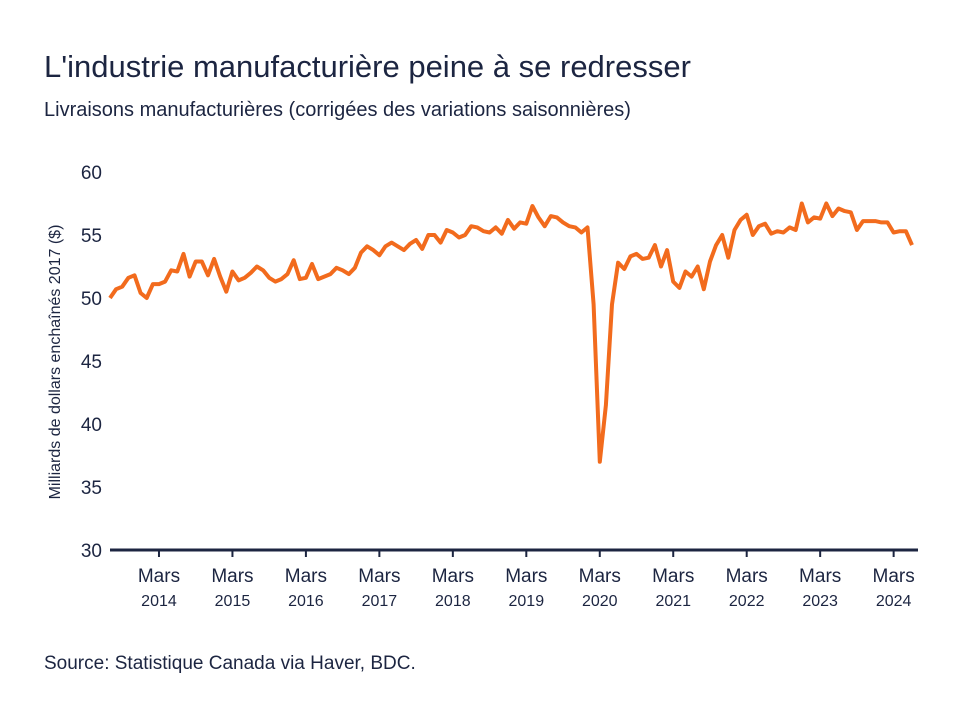 The height and width of the screenshot is (721, 960). What do you see at coordinates (527, 601) in the screenshot?
I see `x-tick-label: 2019` at bounding box center [527, 601].